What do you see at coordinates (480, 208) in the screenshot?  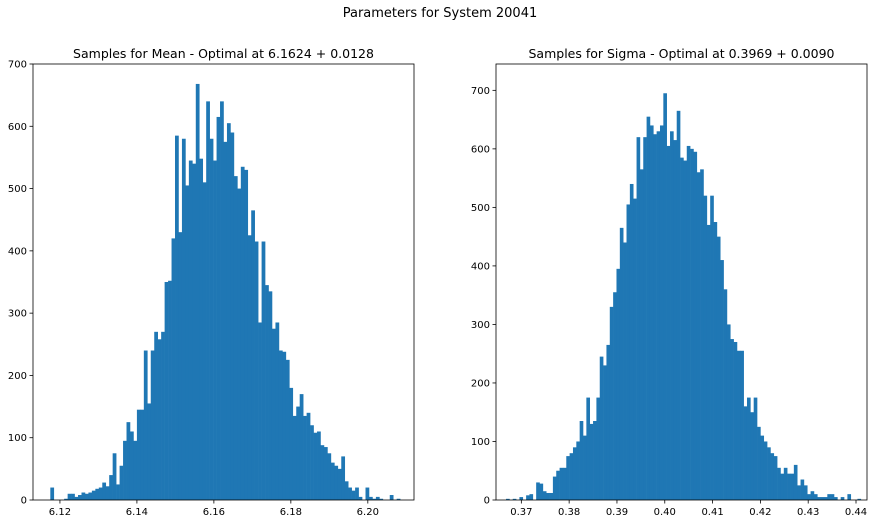 I see `y-tick-label: 500` at bounding box center [480, 208].